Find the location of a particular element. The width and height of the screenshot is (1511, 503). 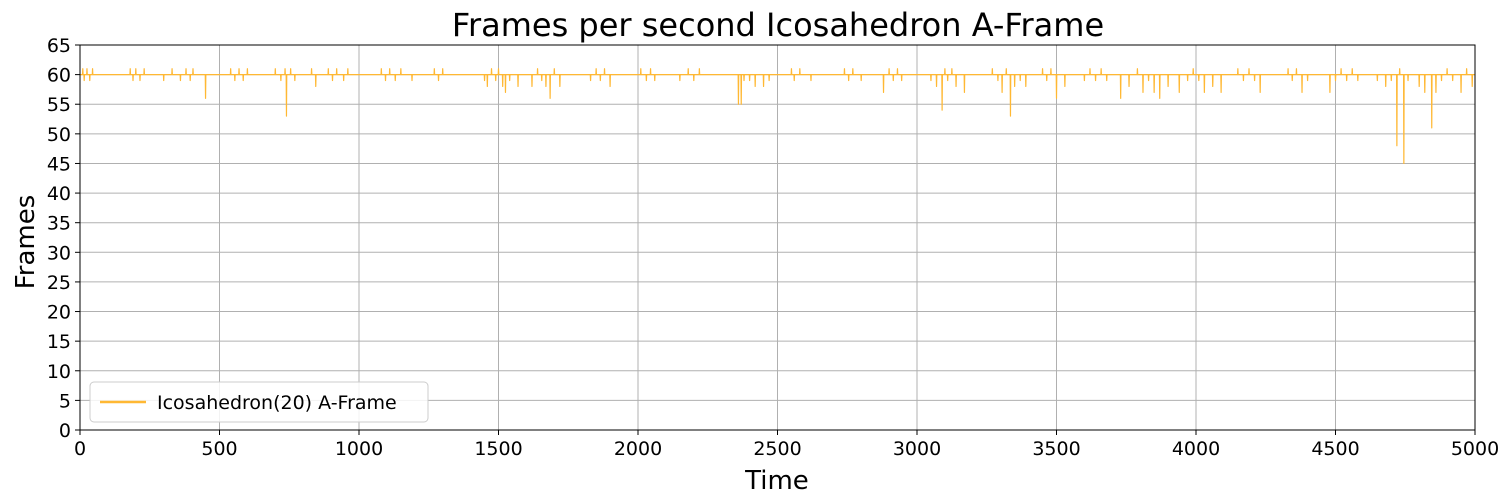

y-tick-label: 45 is located at coordinates (59, 164).